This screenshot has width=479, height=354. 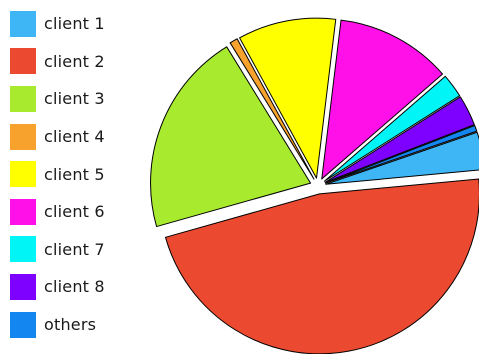 I want to click on legend-label: client 7, so click(x=74, y=249).